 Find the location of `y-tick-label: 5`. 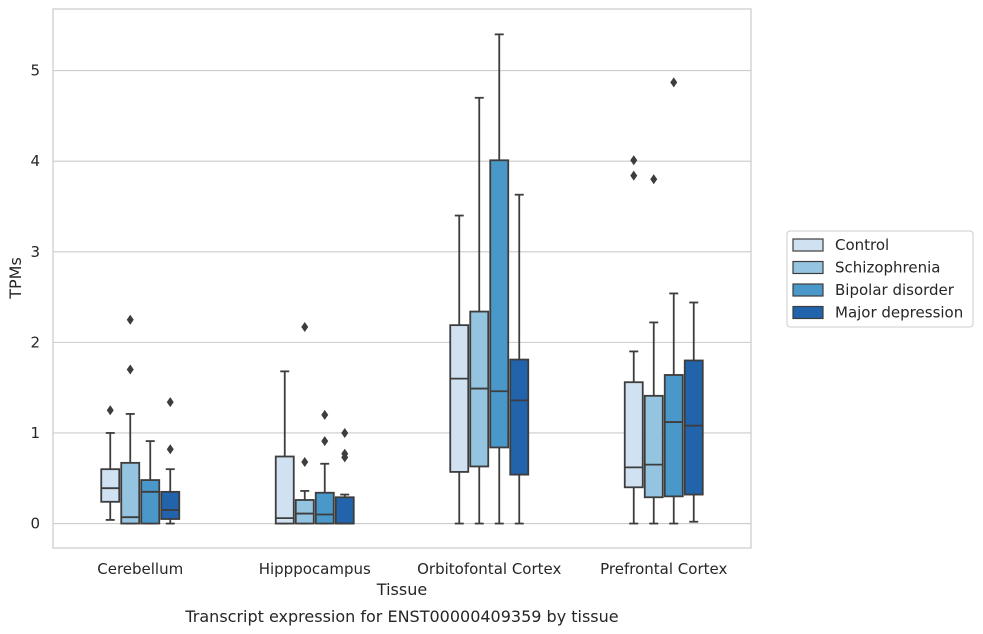

y-tick-label: 5 is located at coordinates (35, 71).